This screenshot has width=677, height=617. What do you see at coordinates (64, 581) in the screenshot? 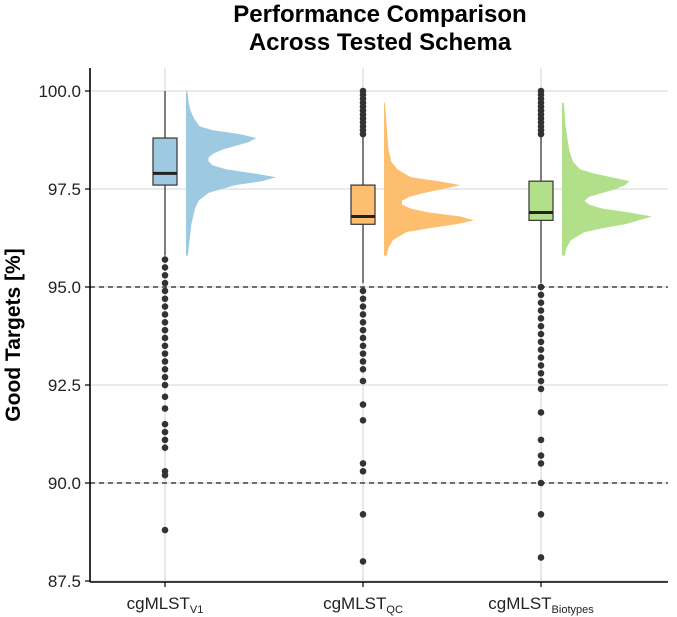
I see `y-tick-label: 87.5` at bounding box center [64, 581].